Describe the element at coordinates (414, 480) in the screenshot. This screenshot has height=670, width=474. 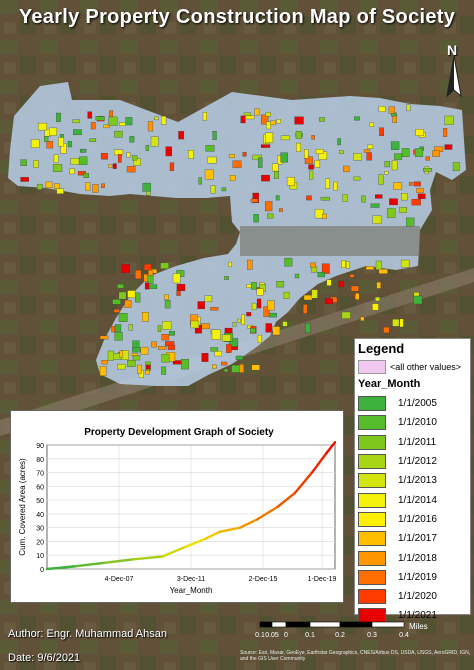
I see `legend-item: 1/1/2013` at that location.